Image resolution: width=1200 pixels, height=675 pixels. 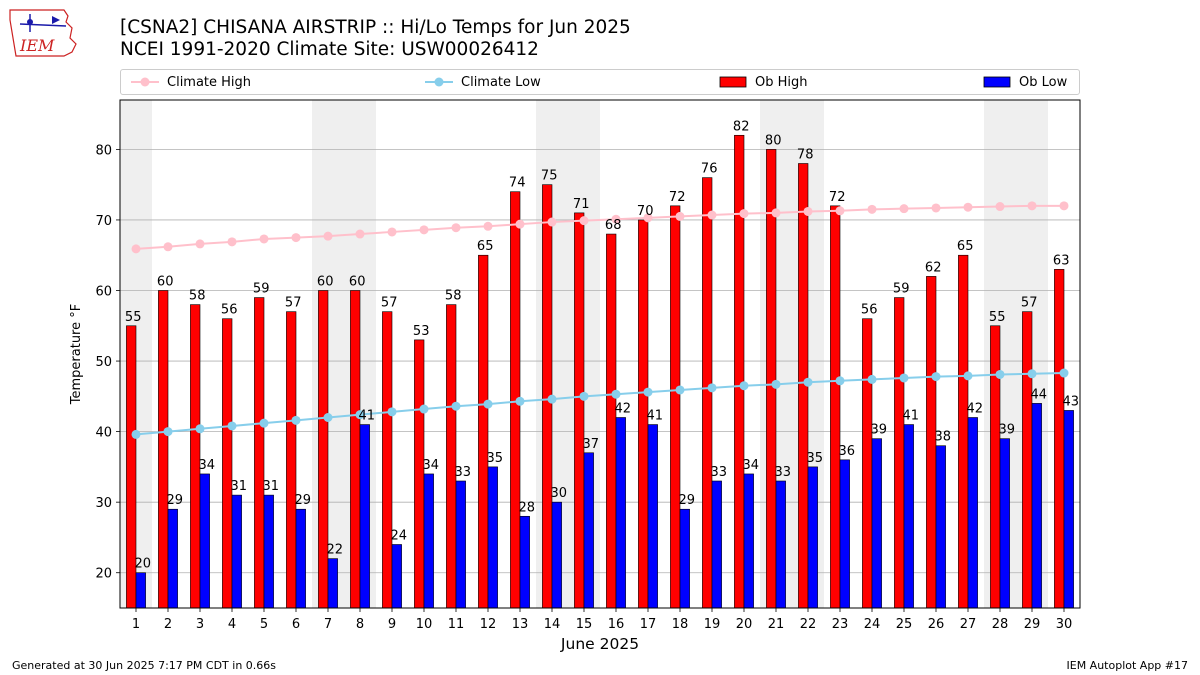 I want to click on y-tick-label: 60, so click(x=103, y=292).